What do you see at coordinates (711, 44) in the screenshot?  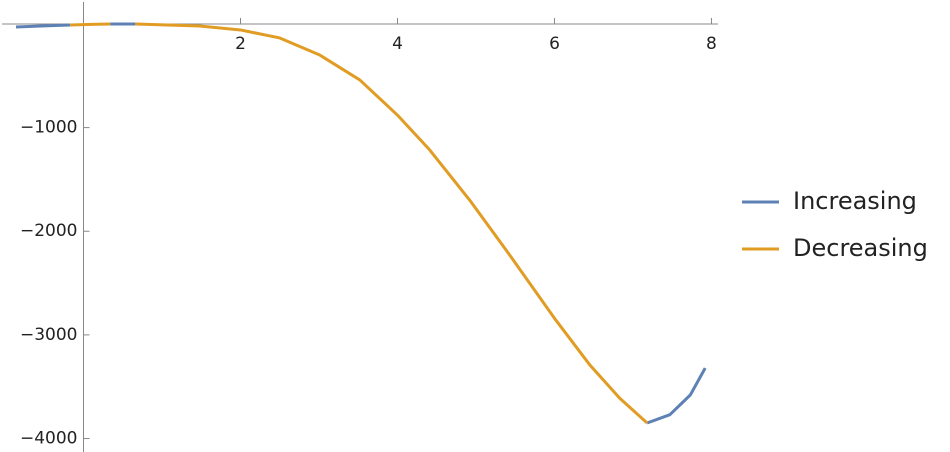 I see `x-tick-label: 8` at bounding box center [711, 44].